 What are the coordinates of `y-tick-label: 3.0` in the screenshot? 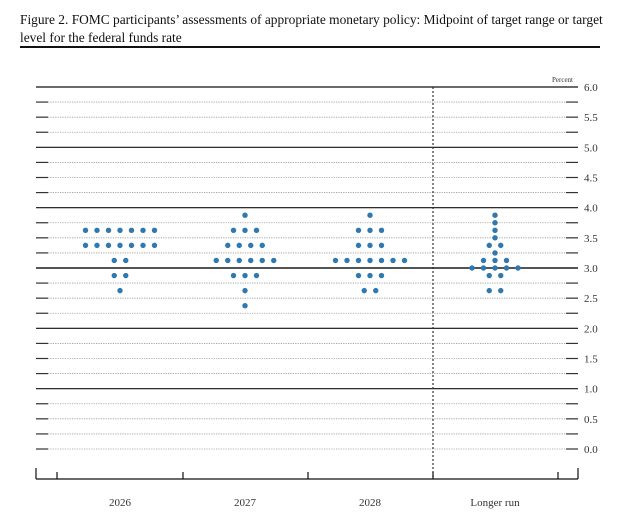 It's located at (591, 269).